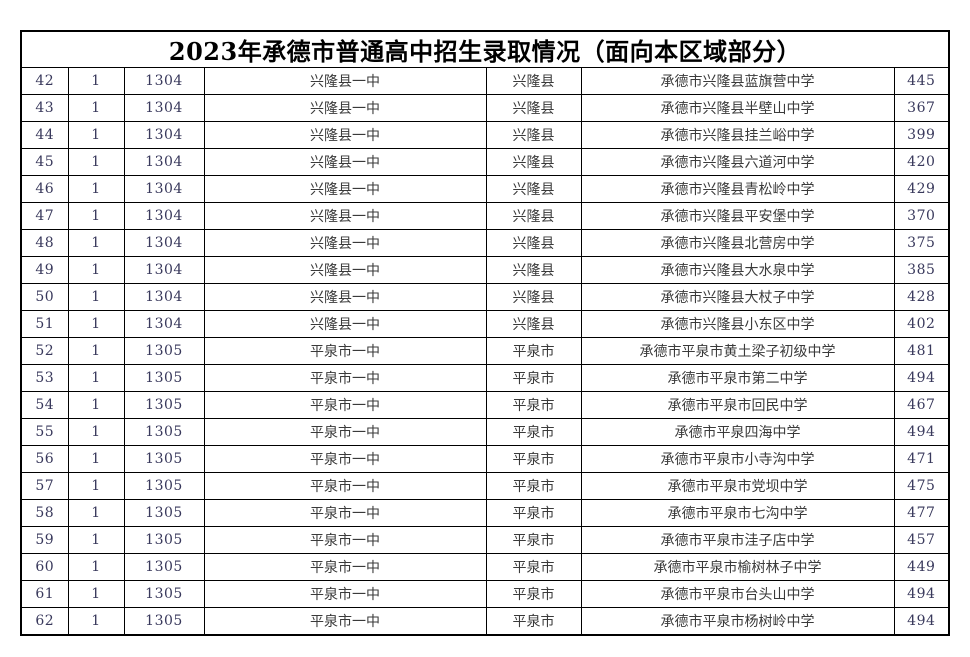  Describe the element at coordinates (44, 621) in the screenshot. I see `cell-row-number: 62` at that location.